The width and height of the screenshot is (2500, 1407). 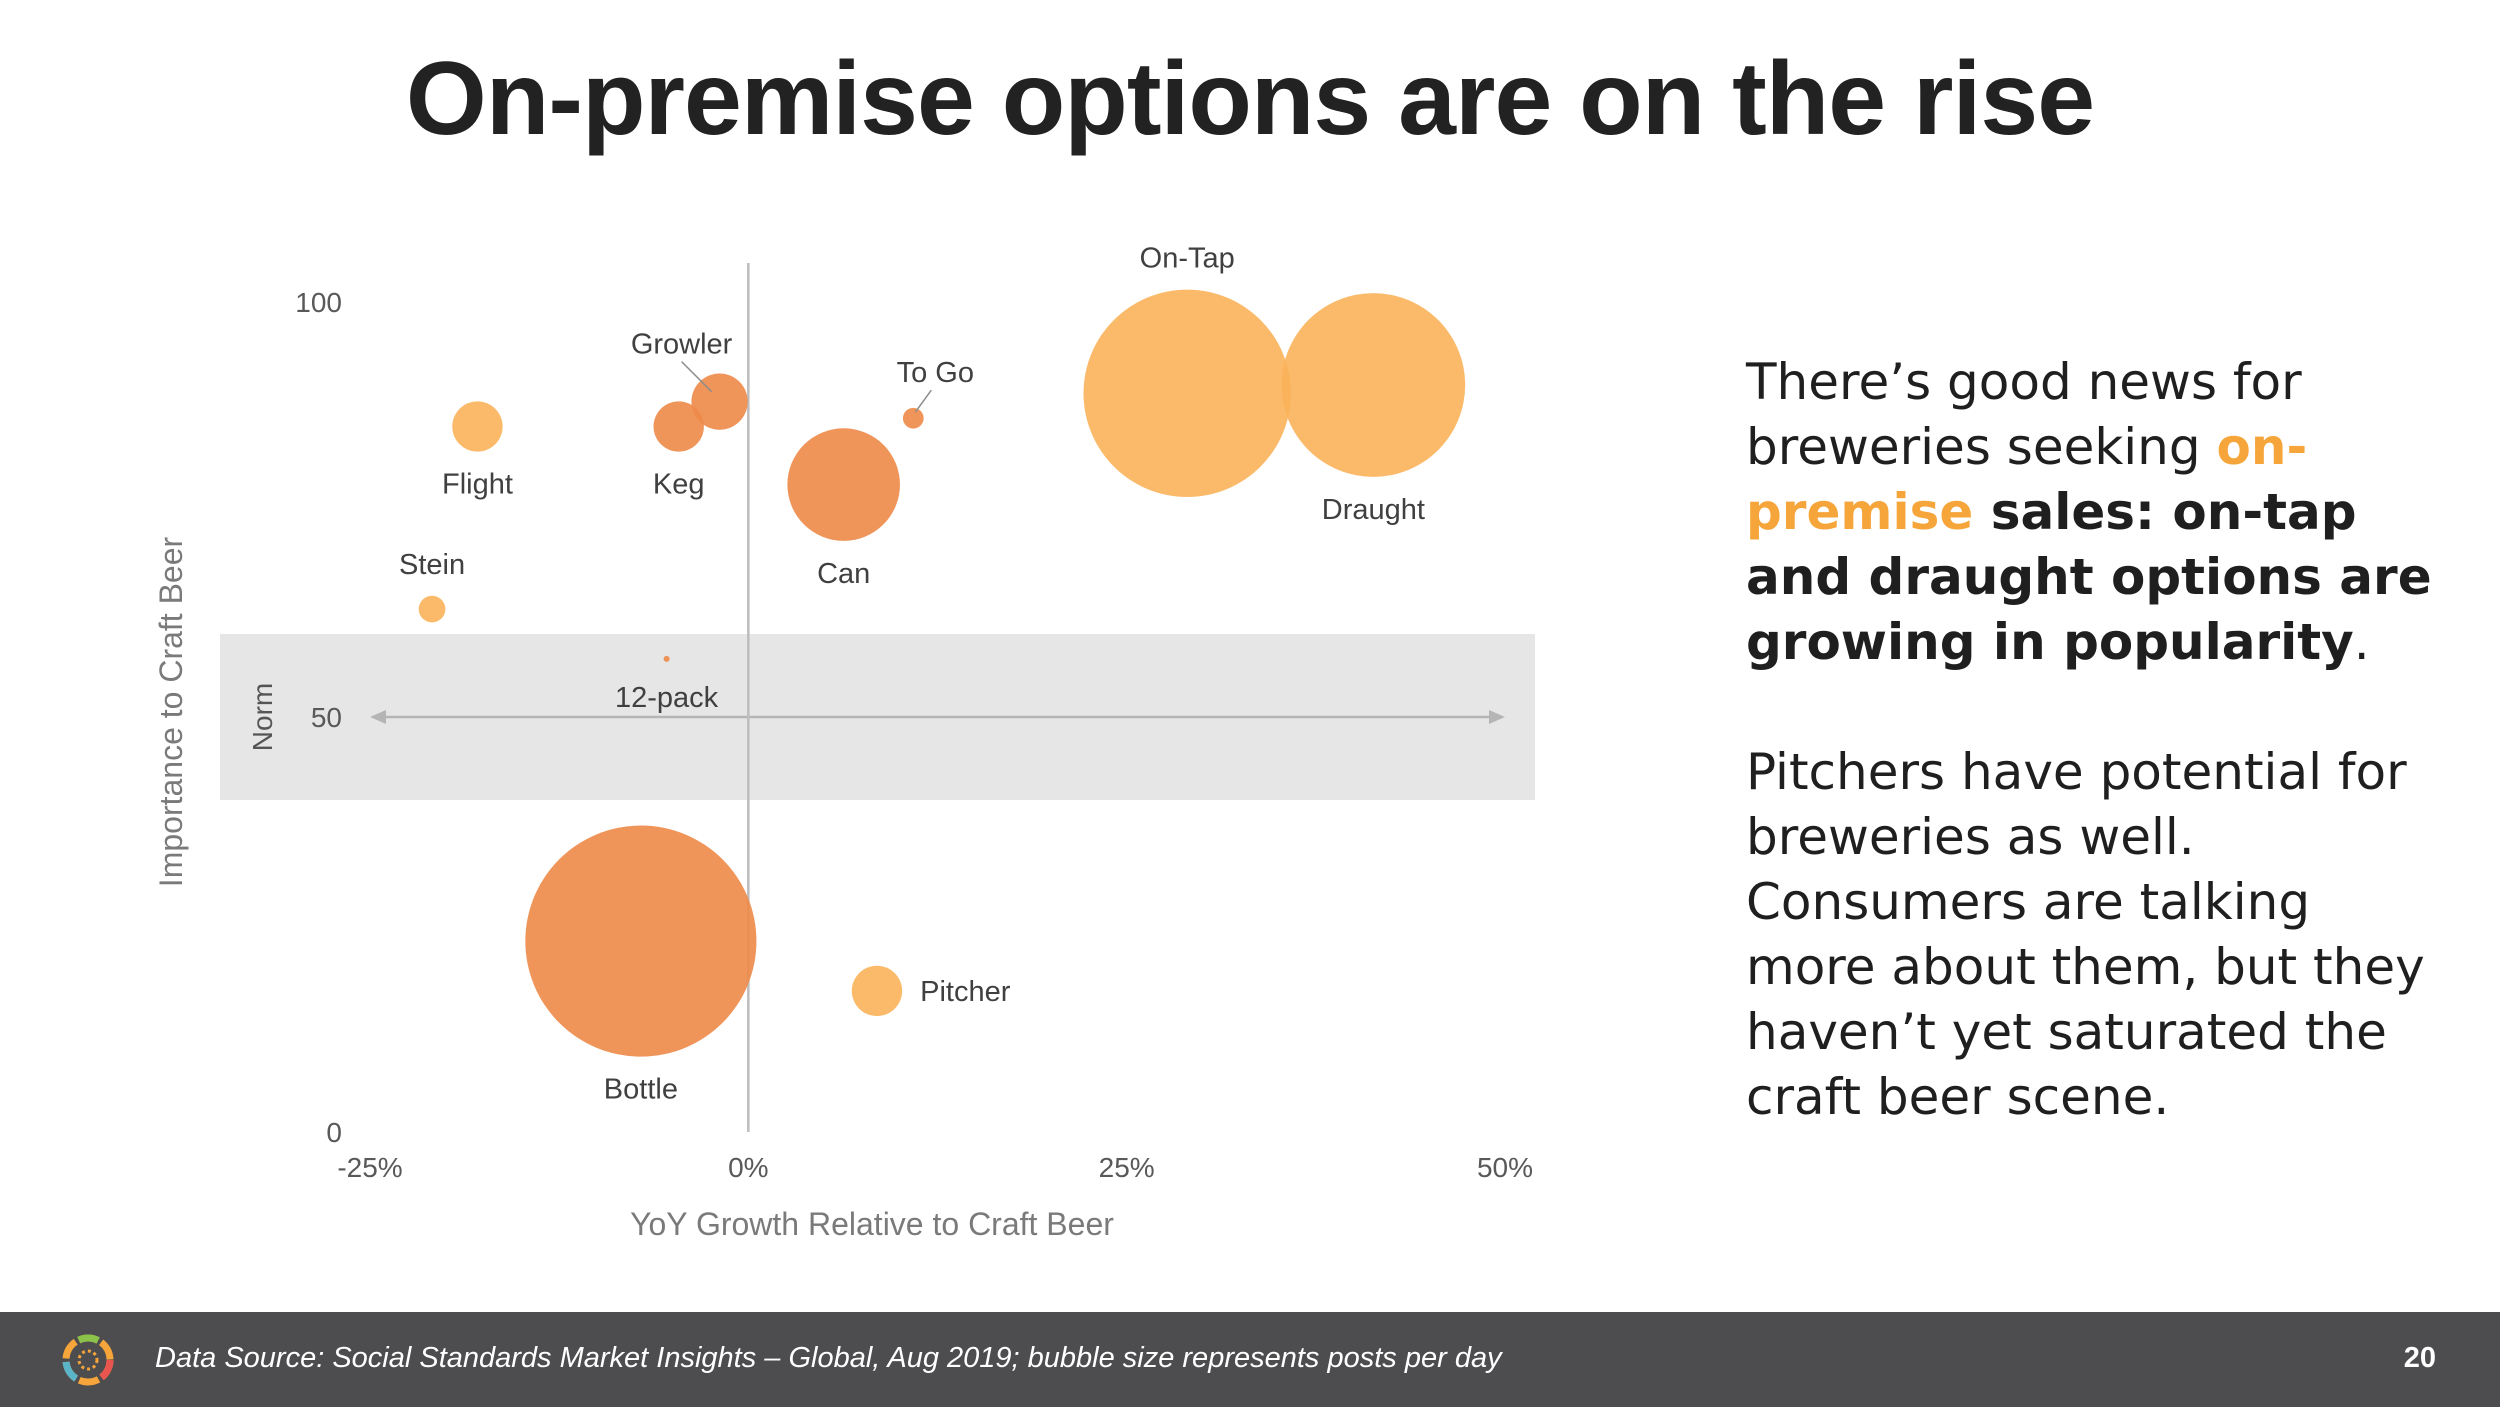 What do you see at coordinates (965, 992) in the screenshot?
I see `bubble-label: Pitcher` at bounding box center [965, 992].